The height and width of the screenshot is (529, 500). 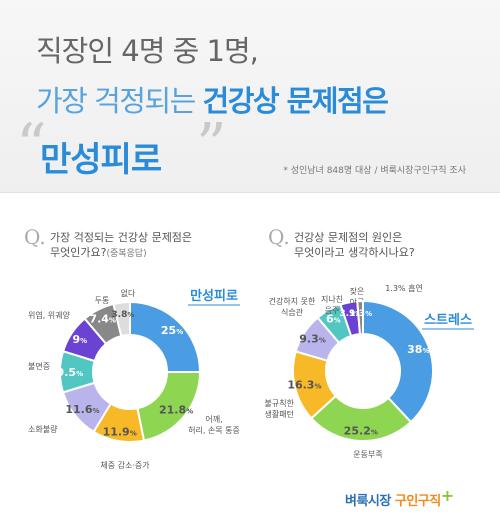 I want to click on chart2-value-label-2: 25.2%, so click(x=361, y=430).